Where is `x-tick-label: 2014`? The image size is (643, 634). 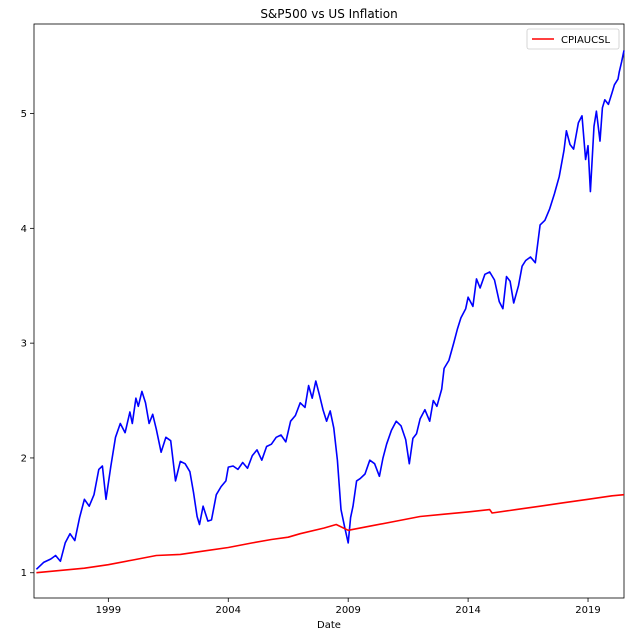 x-tick-label: 2014 is located at coordinates (467, 610).